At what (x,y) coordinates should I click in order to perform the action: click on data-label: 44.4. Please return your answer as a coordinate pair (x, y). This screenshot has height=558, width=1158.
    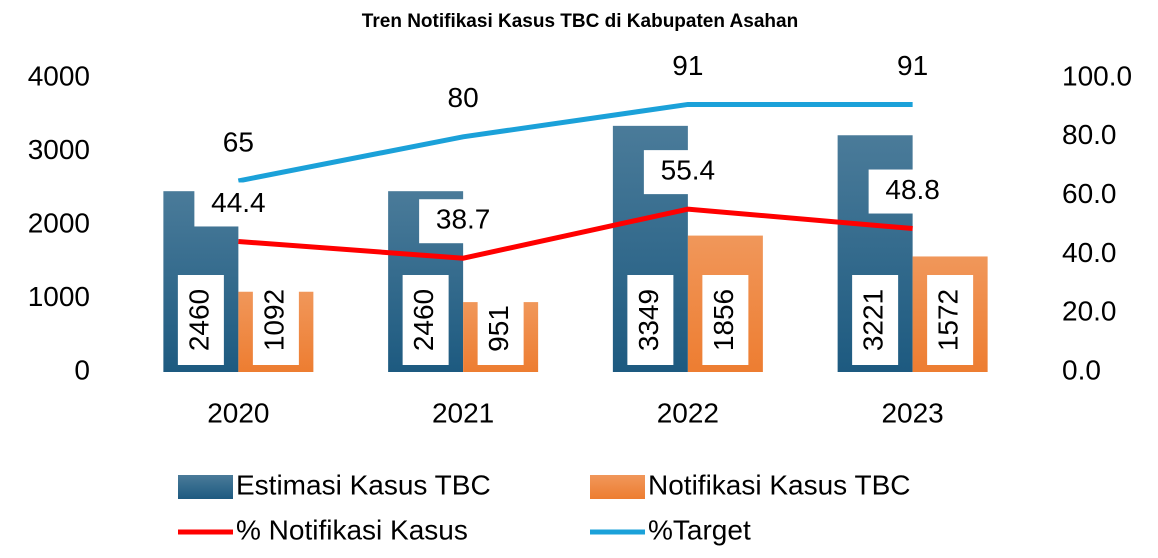
    Looking at the image, I should click on (238, 202).